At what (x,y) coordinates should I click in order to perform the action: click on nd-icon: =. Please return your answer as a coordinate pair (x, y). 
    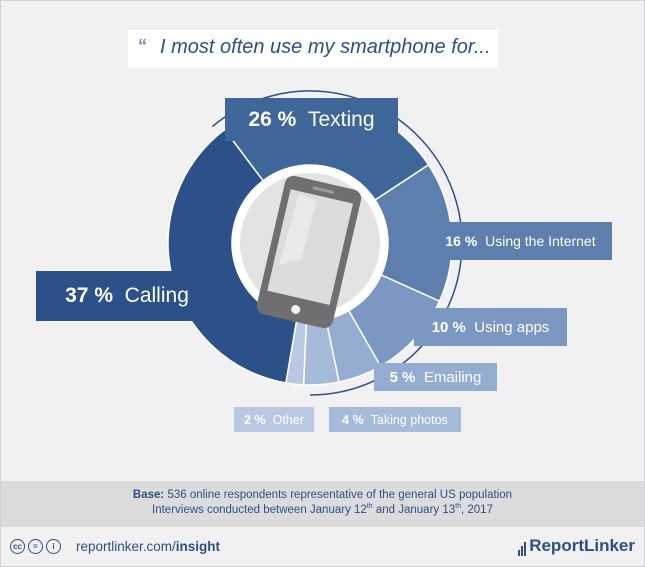
    Looking at the image, I should click on (35, 546).